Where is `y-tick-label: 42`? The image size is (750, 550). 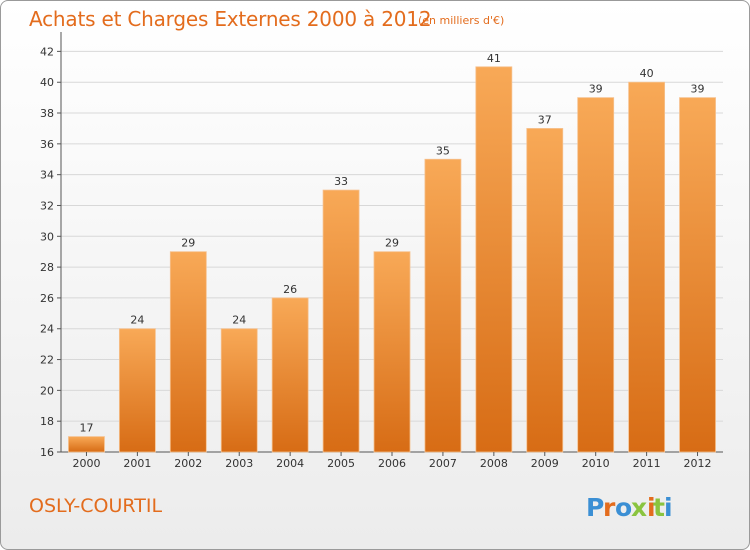
y-tick-label: 42 is located at coordinates (47, 51).